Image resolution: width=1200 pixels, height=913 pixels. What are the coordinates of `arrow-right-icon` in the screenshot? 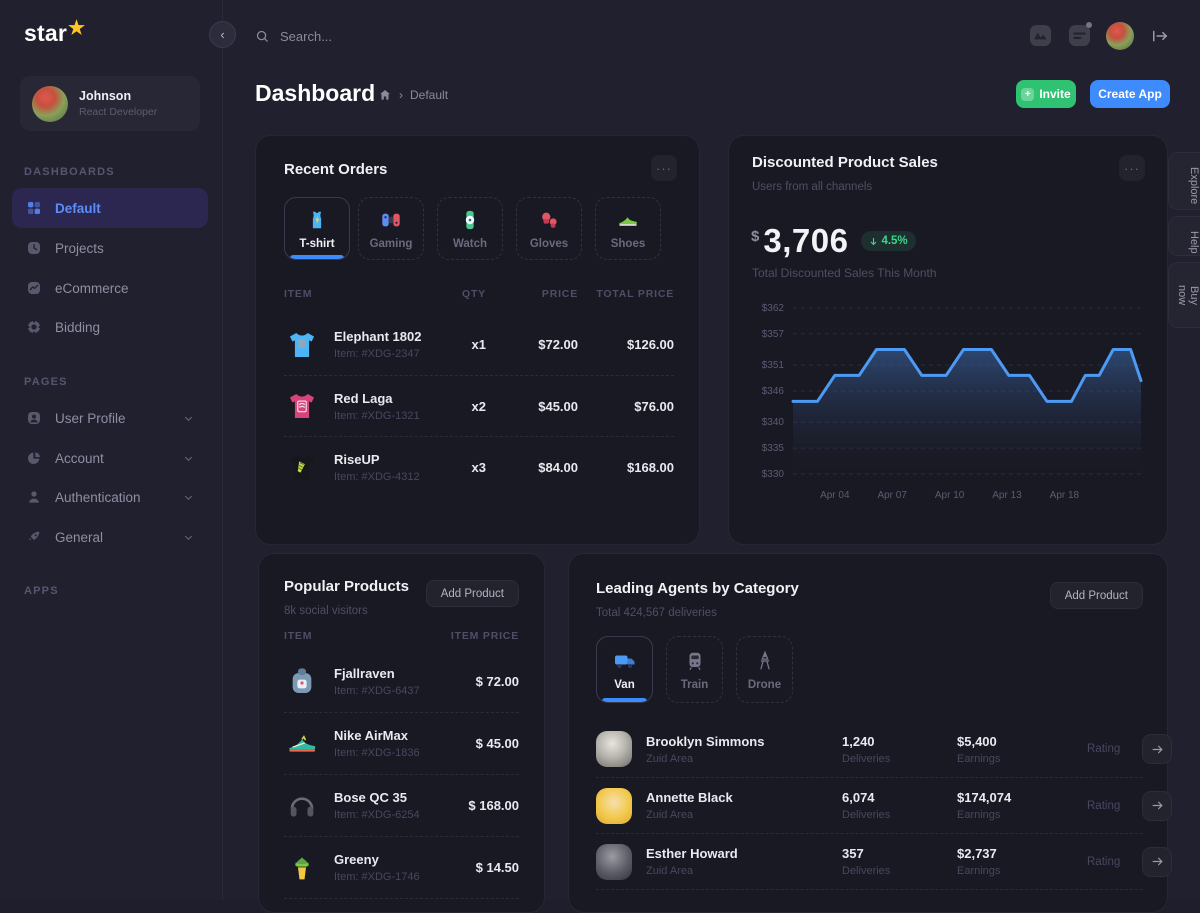 It's located at (1157, 805).